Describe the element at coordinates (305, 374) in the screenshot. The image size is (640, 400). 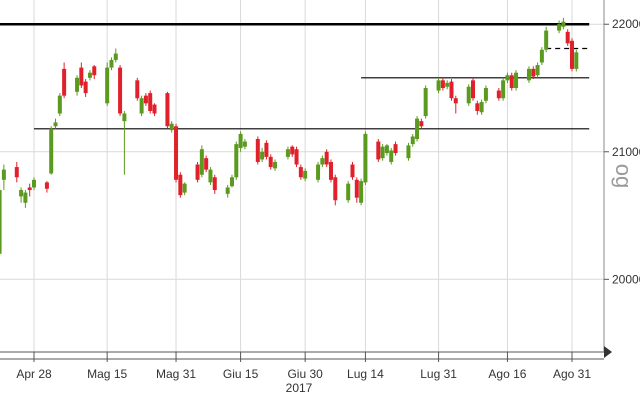
I see `x-tick-label: Giu 30` at that location.